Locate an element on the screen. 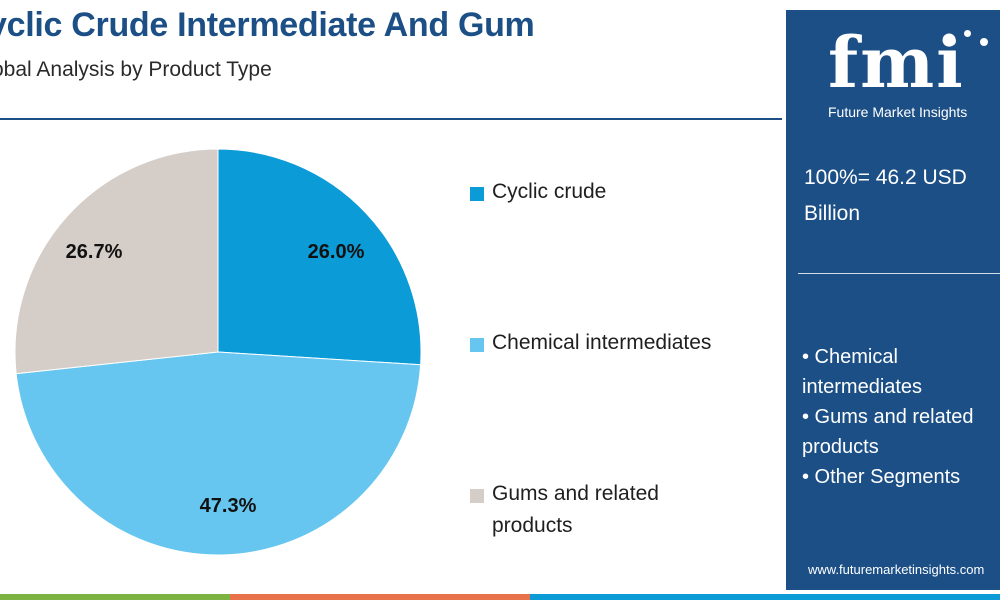 Image resolution: width=1000 pixels, height=600 pixels. legend-item-gums: Gums and related products is located at coordinates (625, 512).